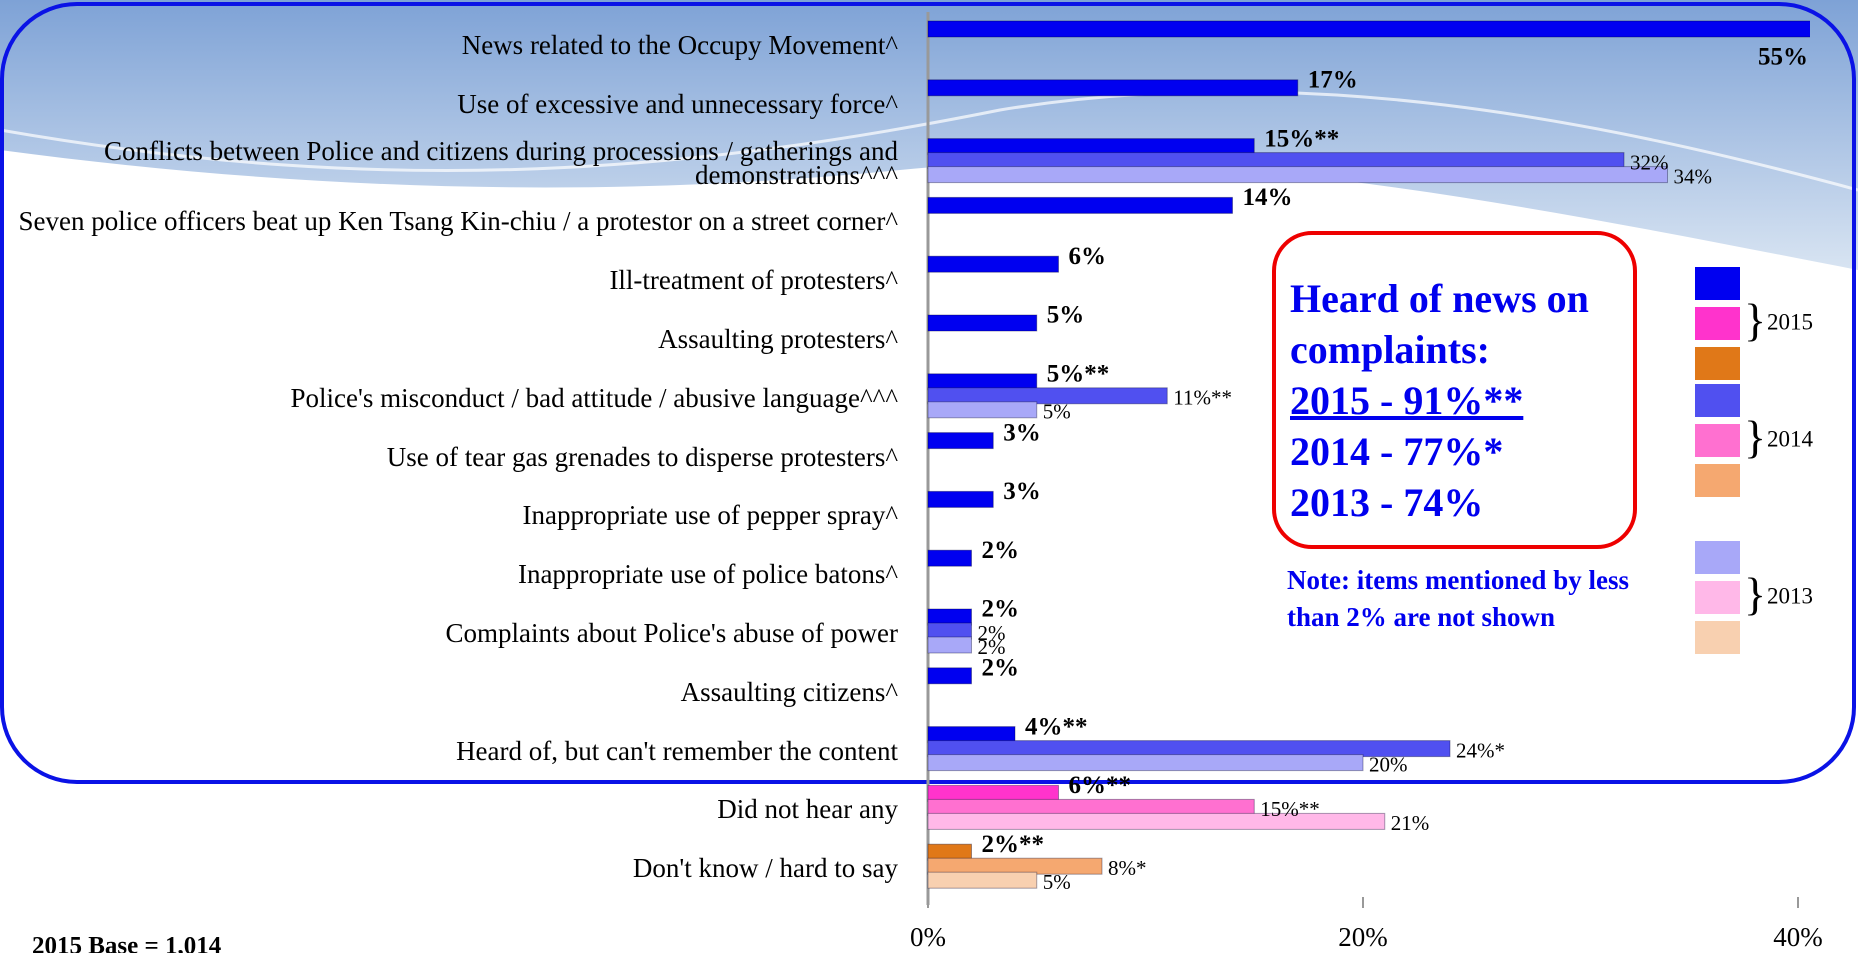 This screenshot has width=1858, height=953. Describe the element at coordinates (707, 574) in the screenshot. I see `category-label: Inappropriate use of police batons^` at that location.